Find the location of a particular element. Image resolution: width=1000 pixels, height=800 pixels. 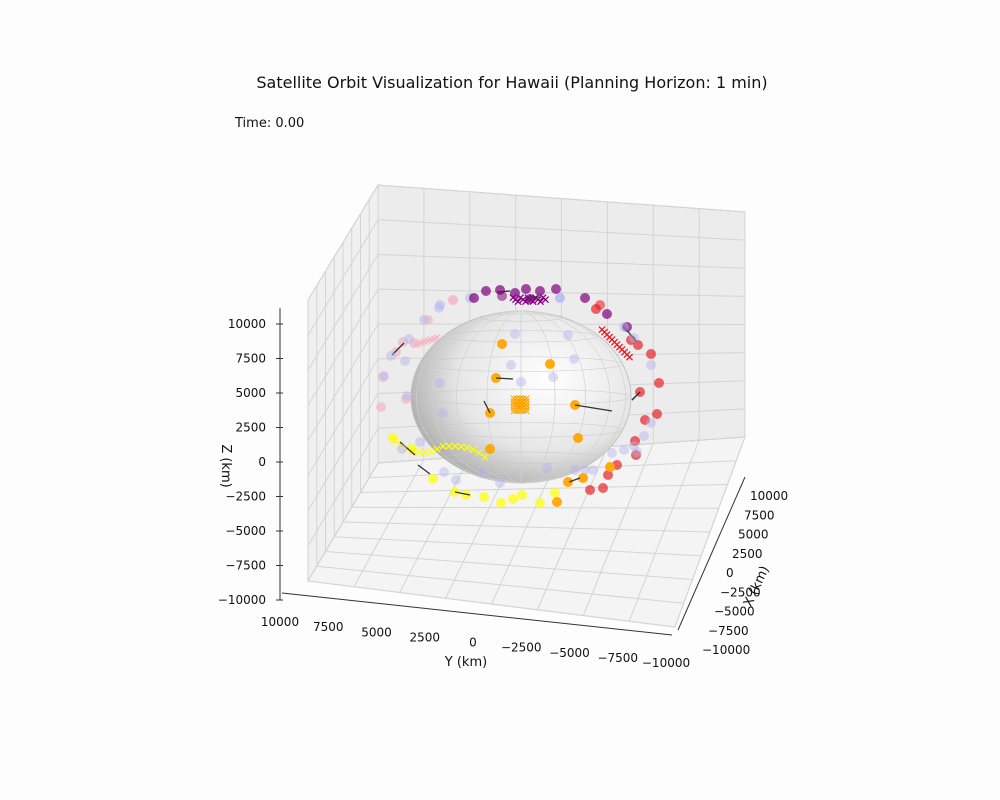

x-tick-label: 5000 is located at coordinates (753, 535).